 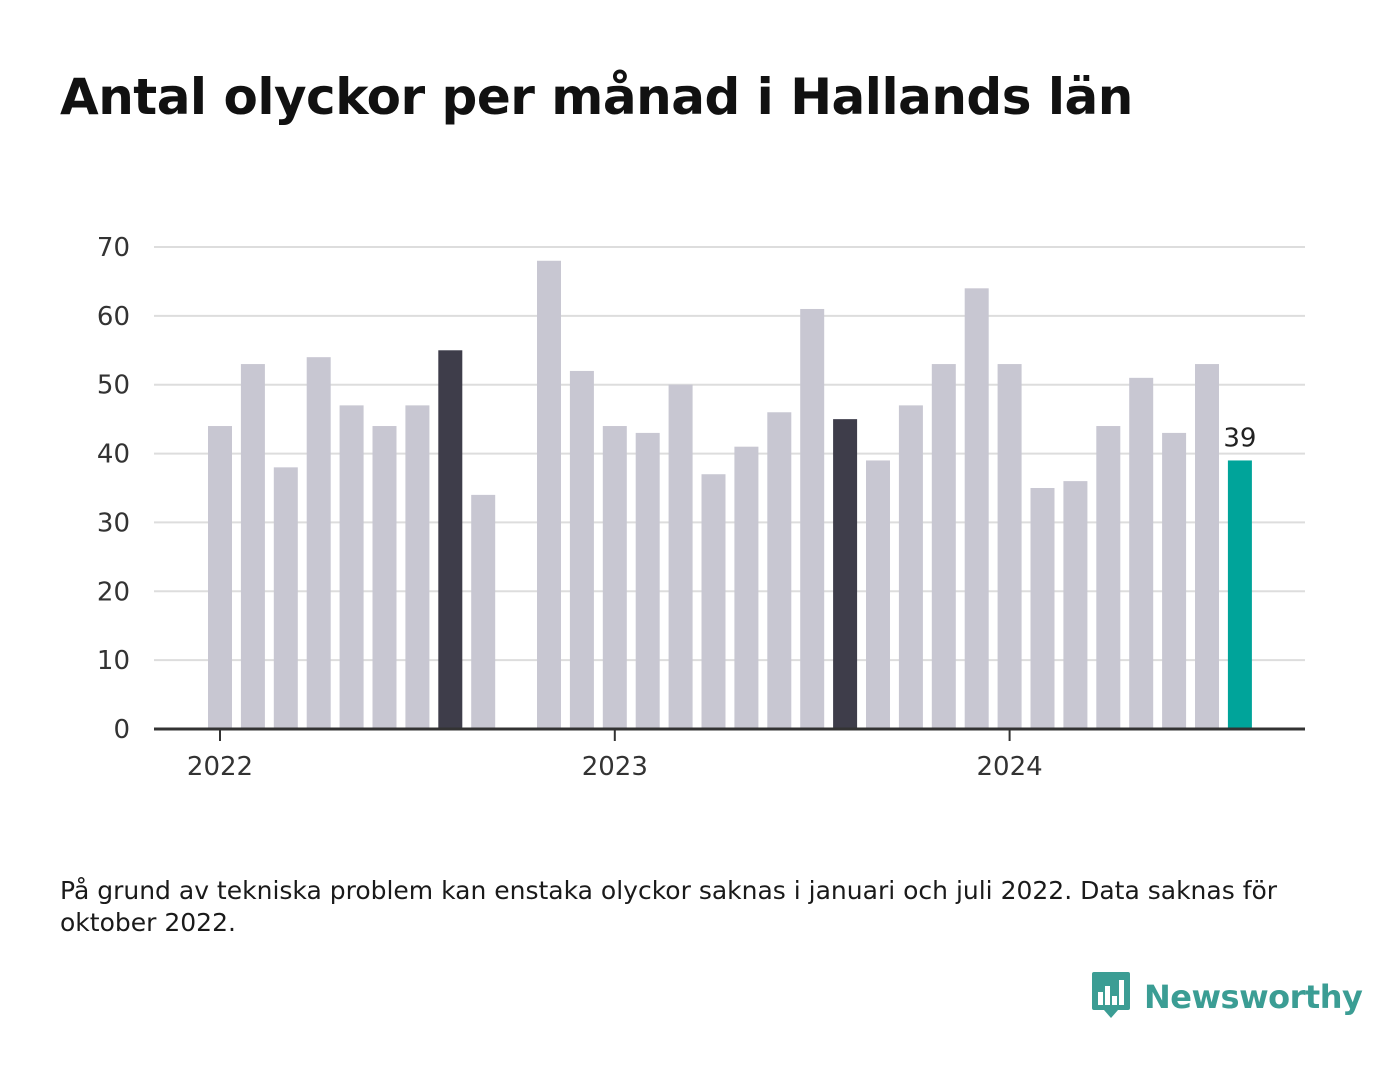 I want to click on x-tick-label: 2024, so click(x=1010, y=767).